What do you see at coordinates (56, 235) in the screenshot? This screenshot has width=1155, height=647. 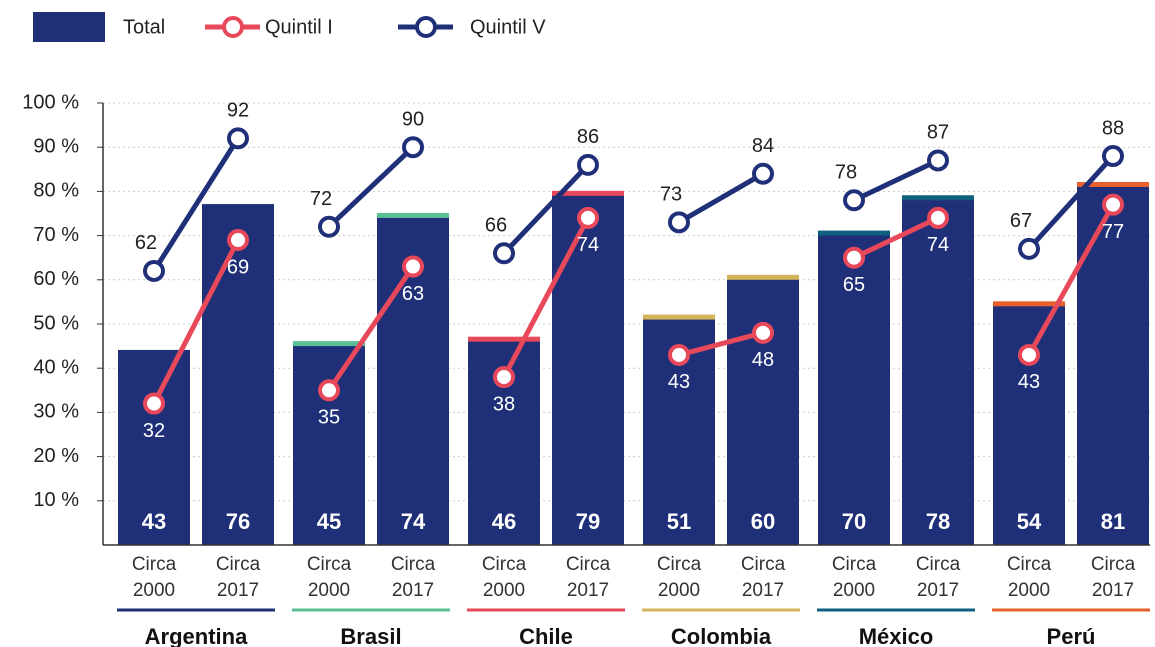 I see `y-tick-label: 70 %` at bounding box center [56, 235].